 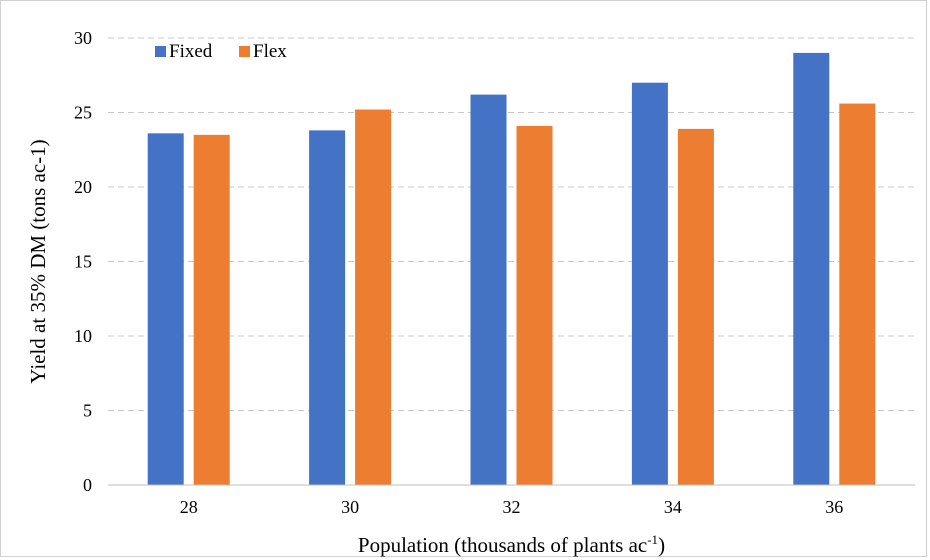 What do you see at coordinates (652, 539) in the screenshot?
I see `x-axis-title-superscript: -1` at bounding box center [652, 539].